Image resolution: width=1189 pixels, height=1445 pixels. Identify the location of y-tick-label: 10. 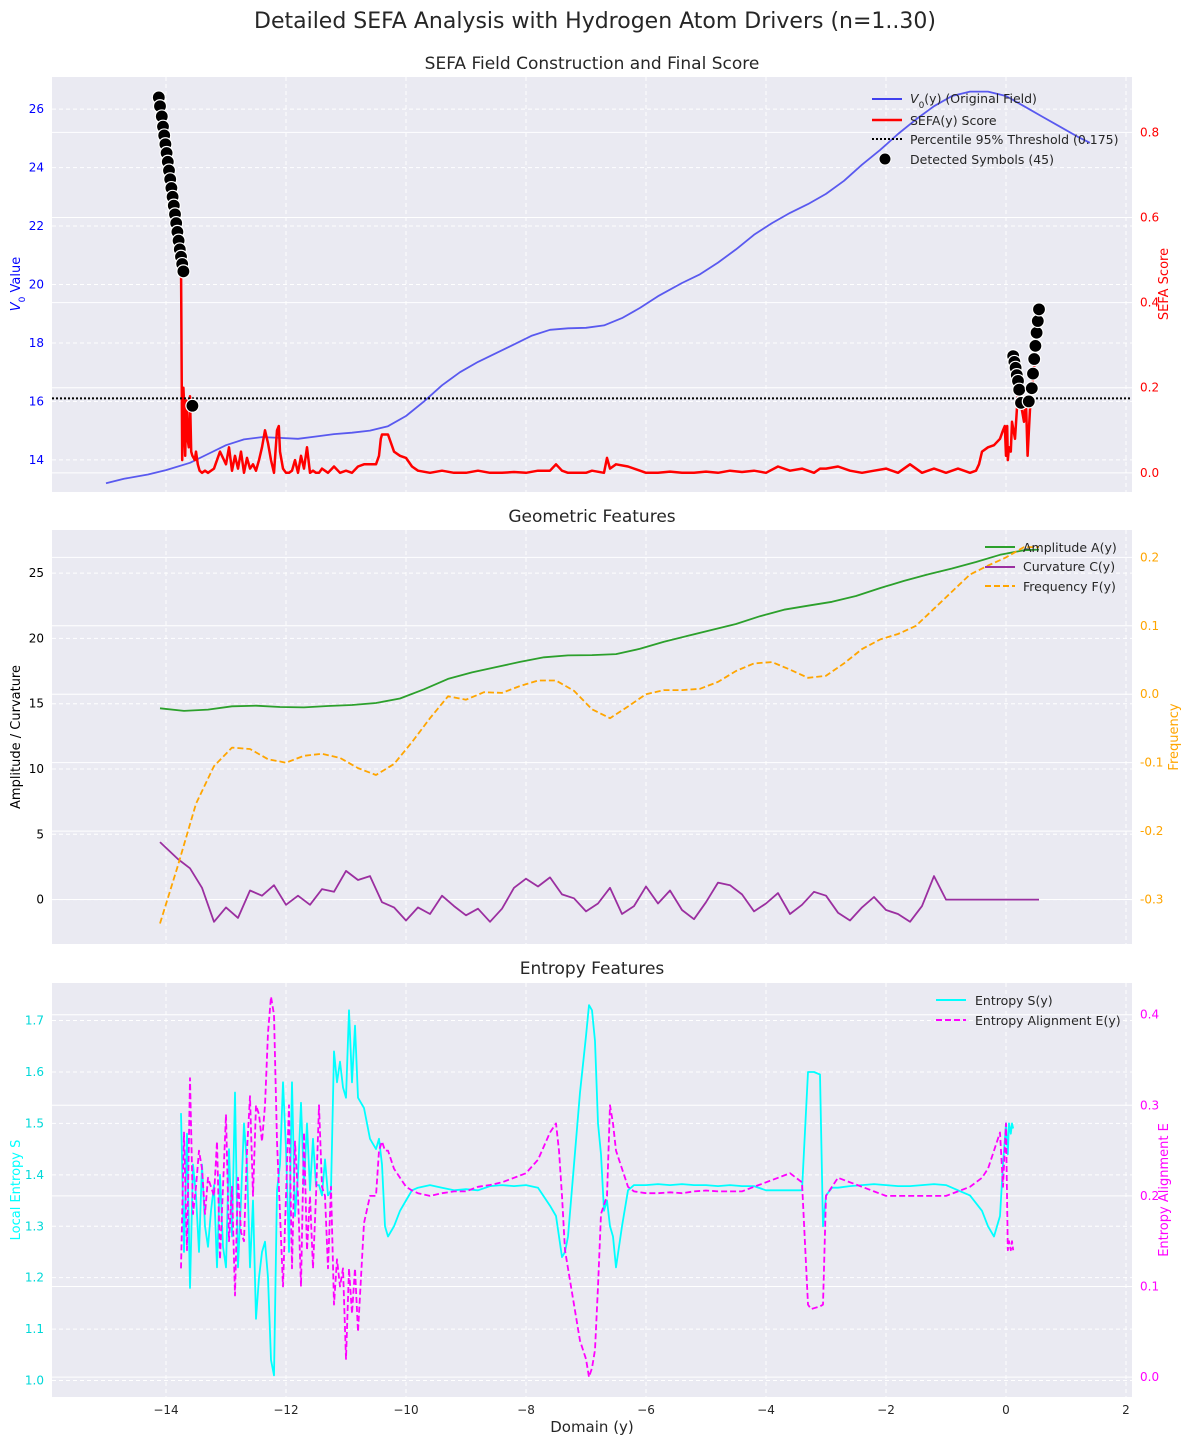
(36, 769).